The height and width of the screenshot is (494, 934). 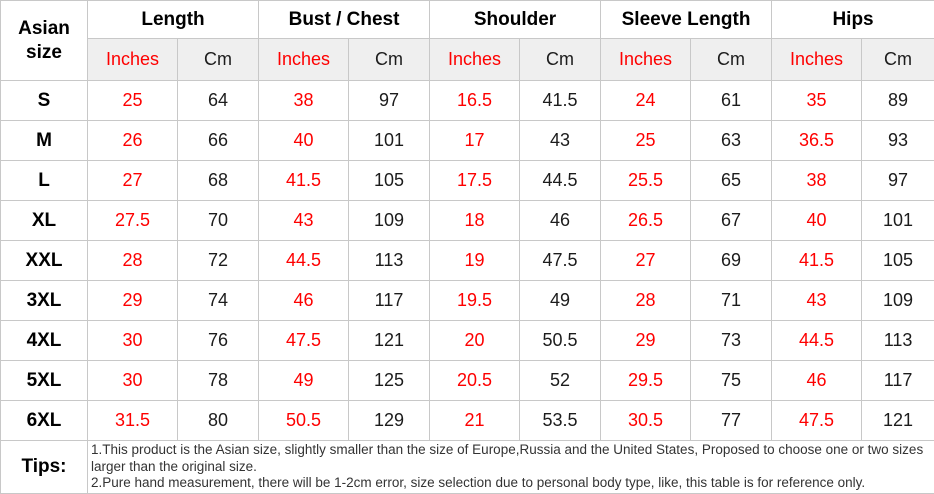 I want to click on cell-4xl-length-inches: 30, so click(x=133, y=341).